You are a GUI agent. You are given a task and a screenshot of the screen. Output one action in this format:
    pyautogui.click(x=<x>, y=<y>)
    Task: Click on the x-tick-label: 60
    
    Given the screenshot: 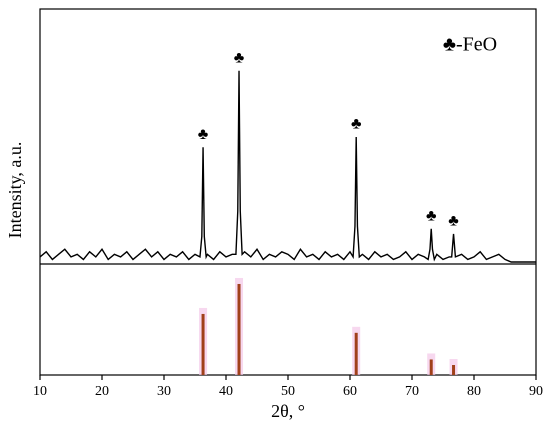 What is the action you would take?
    pyautogui.click(x=350, y=391)
    